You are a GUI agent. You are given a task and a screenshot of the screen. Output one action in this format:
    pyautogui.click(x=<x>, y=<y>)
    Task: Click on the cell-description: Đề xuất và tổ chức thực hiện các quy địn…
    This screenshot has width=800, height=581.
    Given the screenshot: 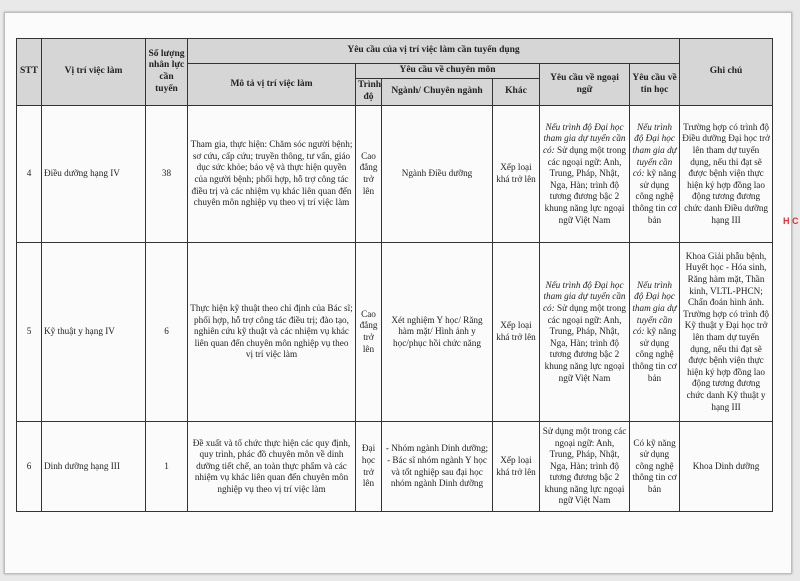 What is the action you would take?
    pyautogui.click(x=271, y=466)
    